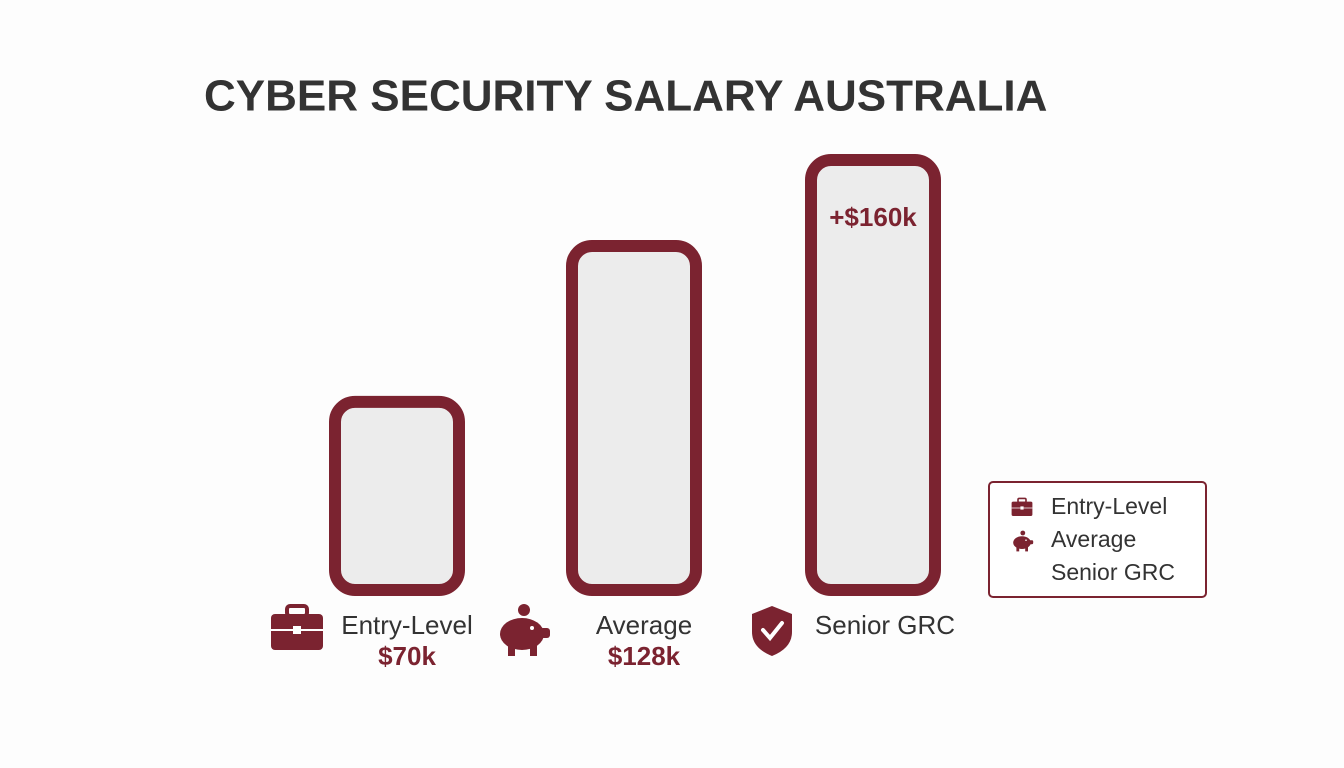 The height and width of the screenshot is (768, 1344). Describe the element at coordinates (1109, 506) in the screenshot. I see `legend-label: Entry-Level` at that location.